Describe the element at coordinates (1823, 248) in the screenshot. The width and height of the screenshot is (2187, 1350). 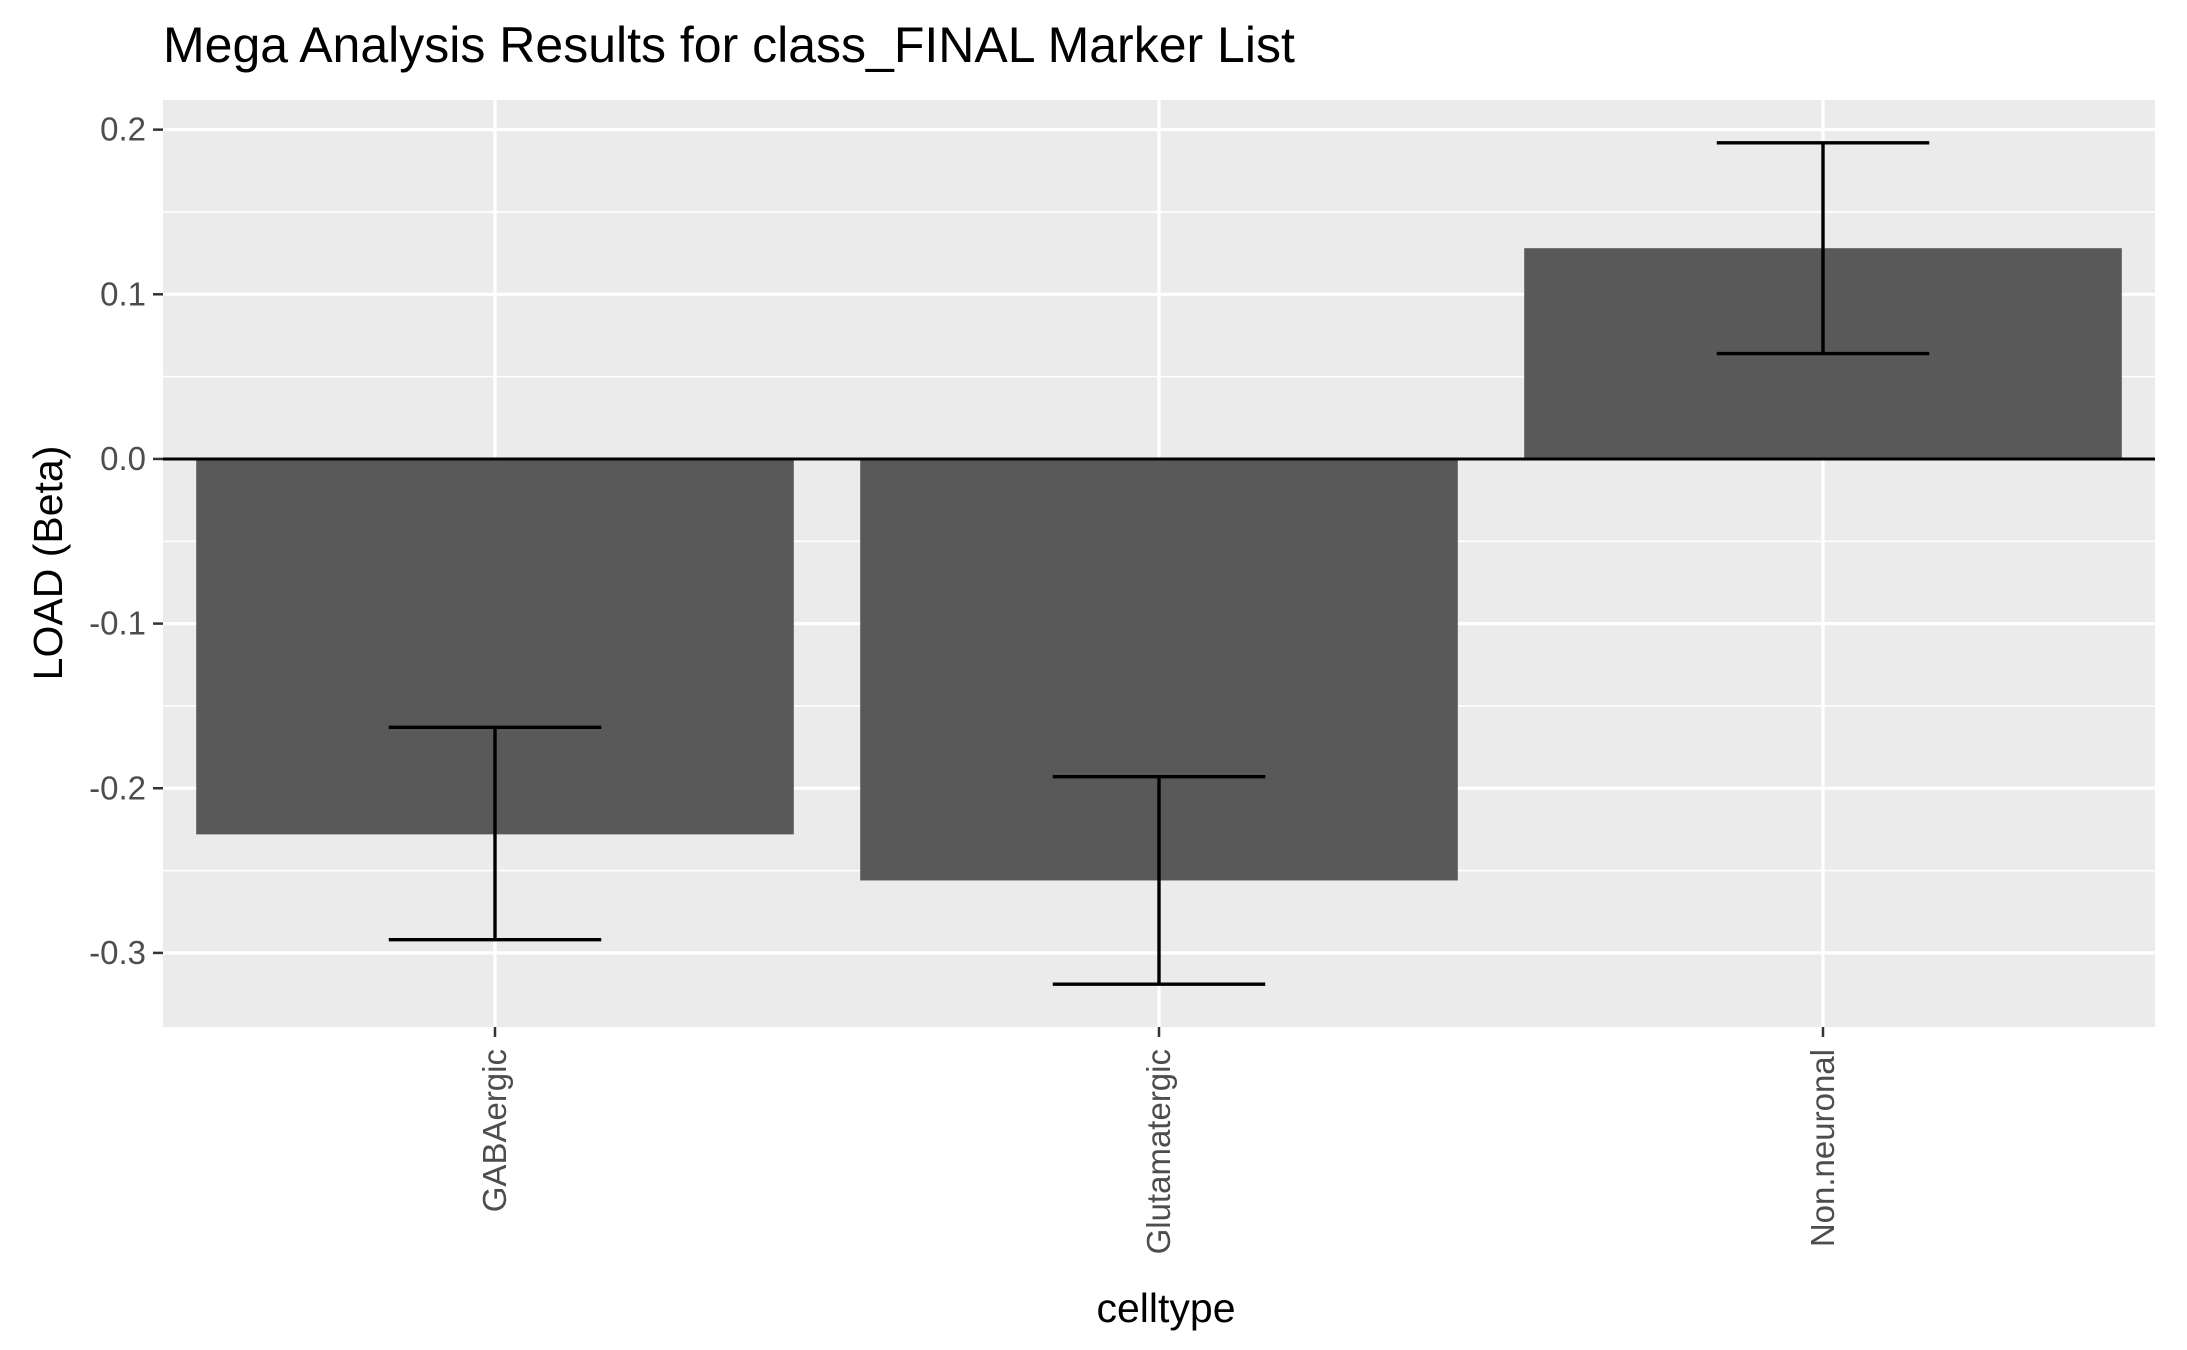
I see `error-bar-non-neuronal` at that location.